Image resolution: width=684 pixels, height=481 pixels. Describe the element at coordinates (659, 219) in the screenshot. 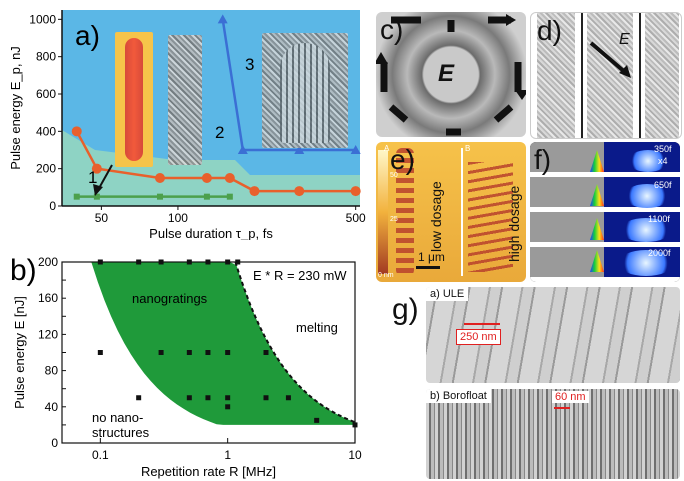

I see `time-1100: 1100f` at that location.